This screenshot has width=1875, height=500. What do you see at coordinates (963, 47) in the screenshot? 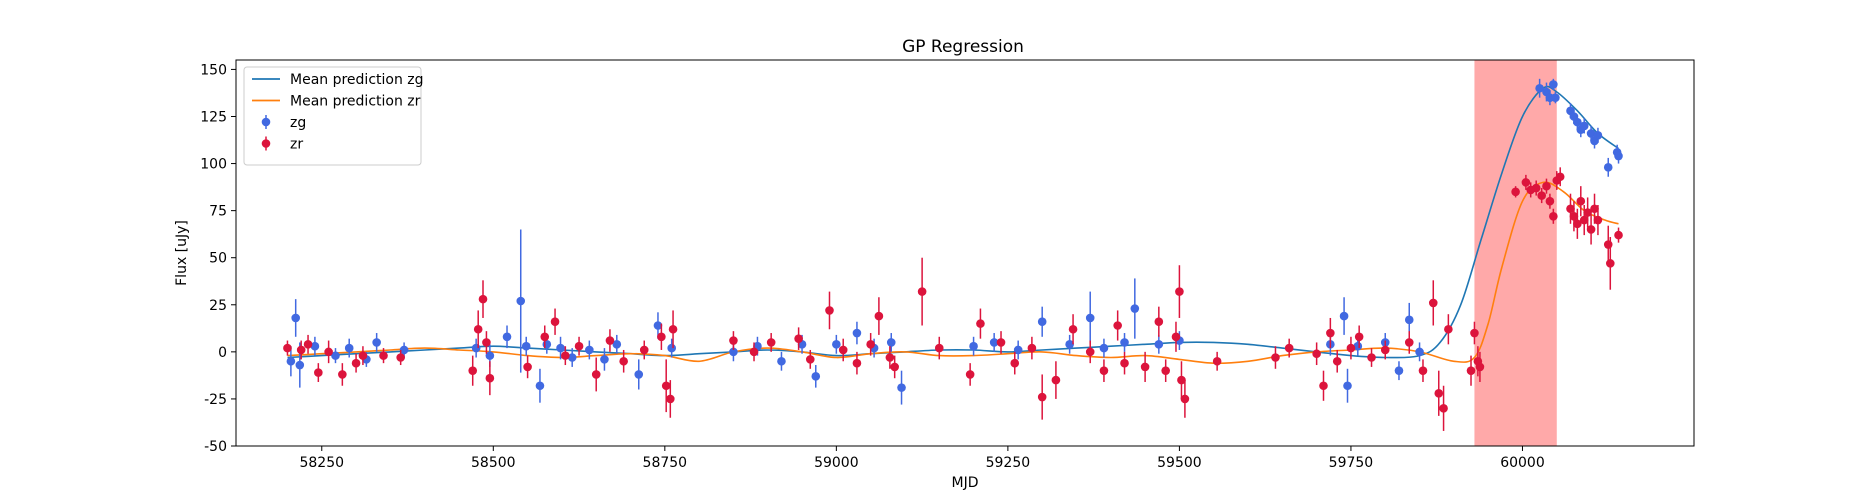
I see `chart-title: GP Regression` at bounding box center [963, 47].